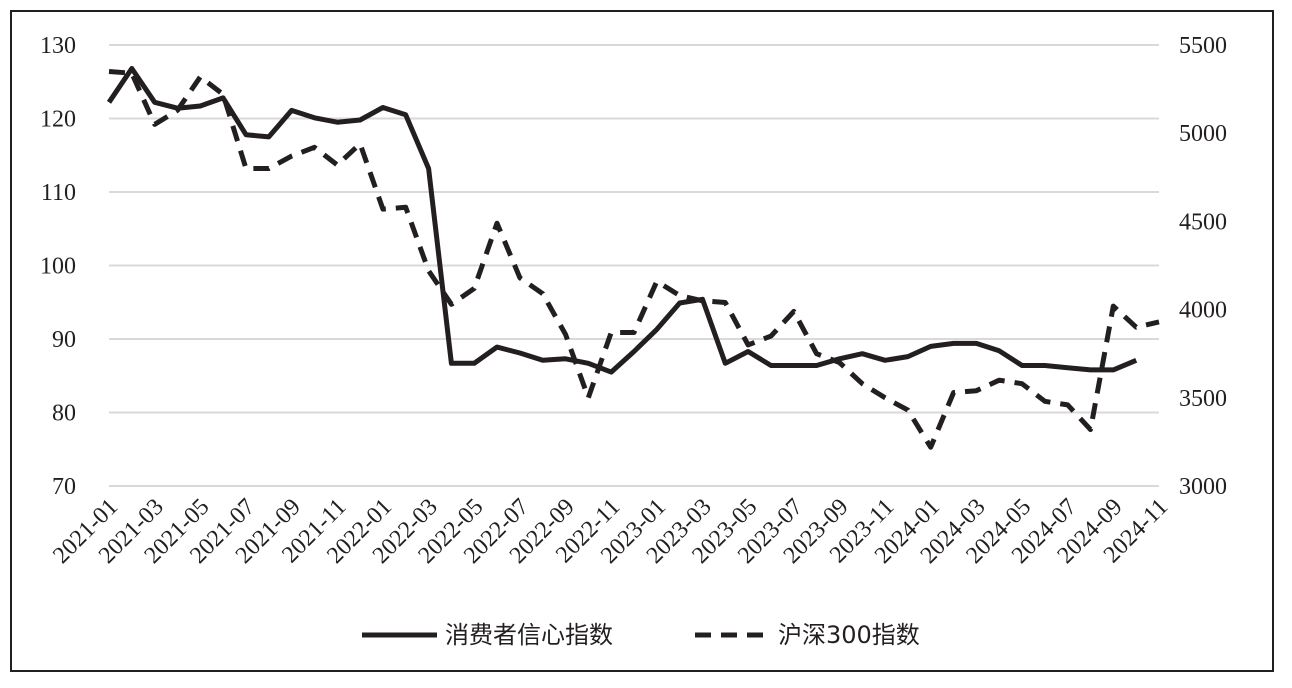 The image size is (1292, 688). What do you see at coordinates (1203, 222) in the screenshot?
I see `y-right-tick-label: 4500` at bounding box center [1203, 222].